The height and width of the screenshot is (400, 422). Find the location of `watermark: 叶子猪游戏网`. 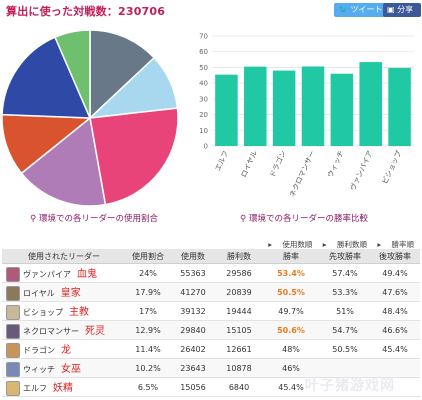

watermark: 叶子猪游戏网 is located at coordinates (350, 386).